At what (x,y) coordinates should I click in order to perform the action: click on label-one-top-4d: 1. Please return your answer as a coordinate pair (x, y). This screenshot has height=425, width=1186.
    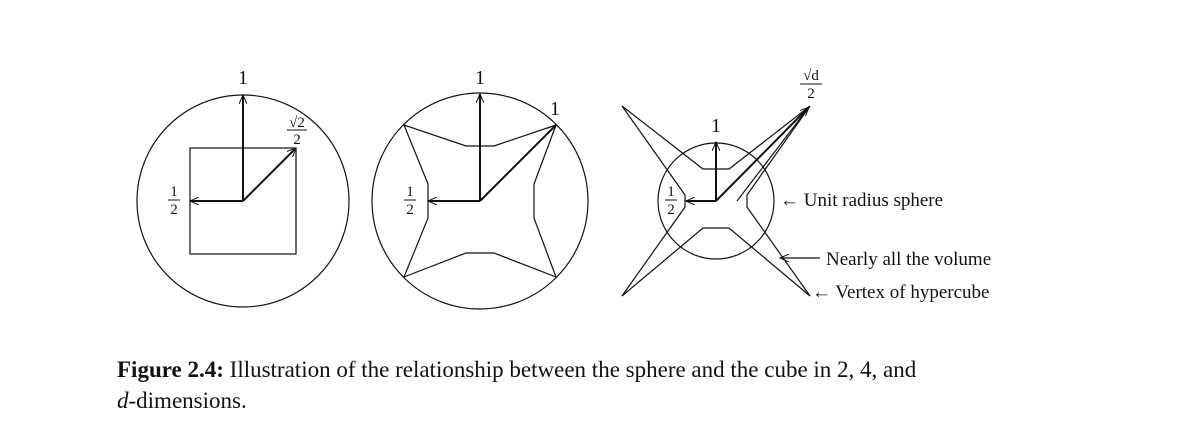
    Looking at the image, I should click on (480, 78).